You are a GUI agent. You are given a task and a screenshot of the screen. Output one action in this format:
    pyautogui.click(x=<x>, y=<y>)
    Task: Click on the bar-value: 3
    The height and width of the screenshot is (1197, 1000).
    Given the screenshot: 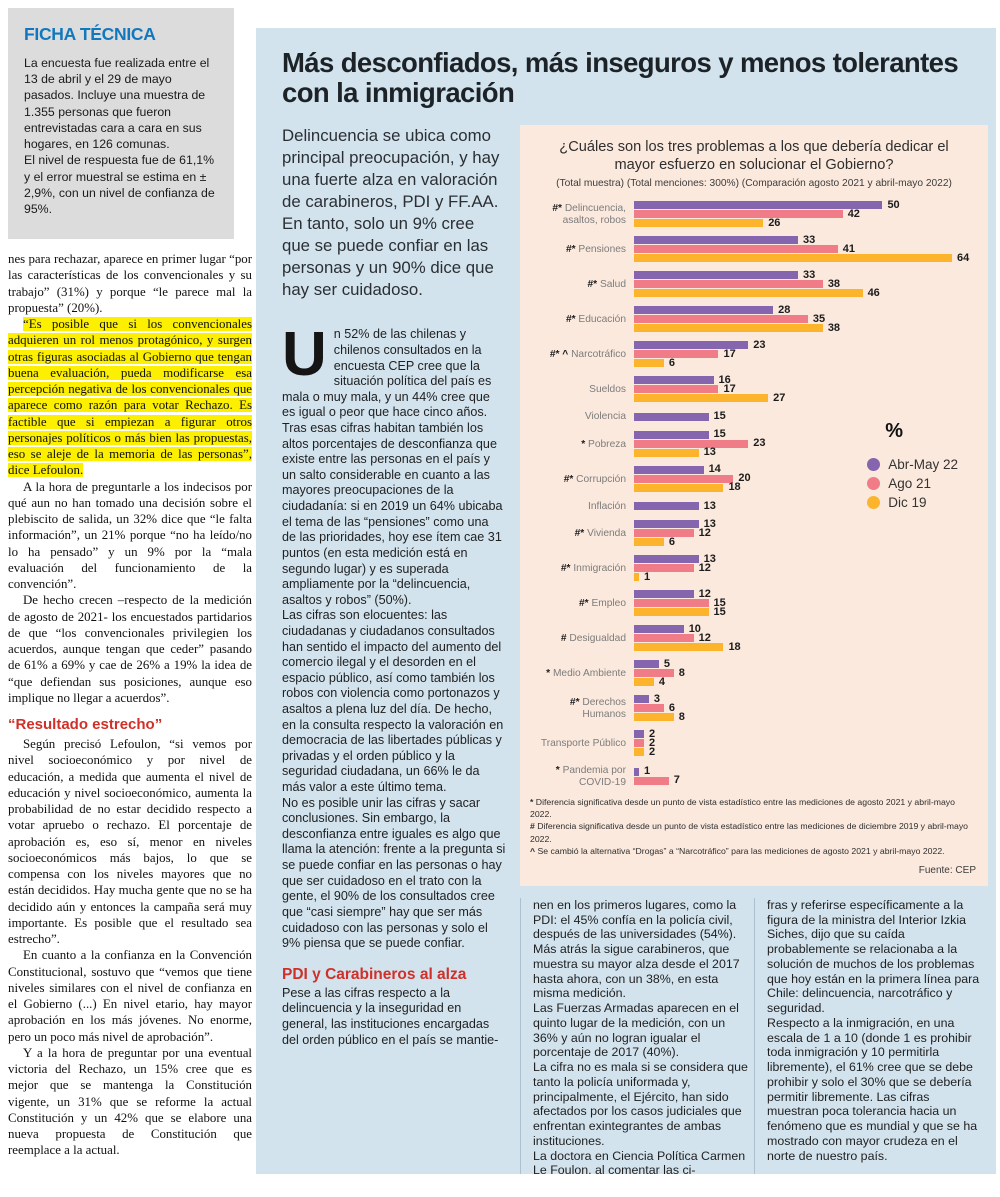 What is the action you would take?
    pyautogui.click(x=657, y=698)
    